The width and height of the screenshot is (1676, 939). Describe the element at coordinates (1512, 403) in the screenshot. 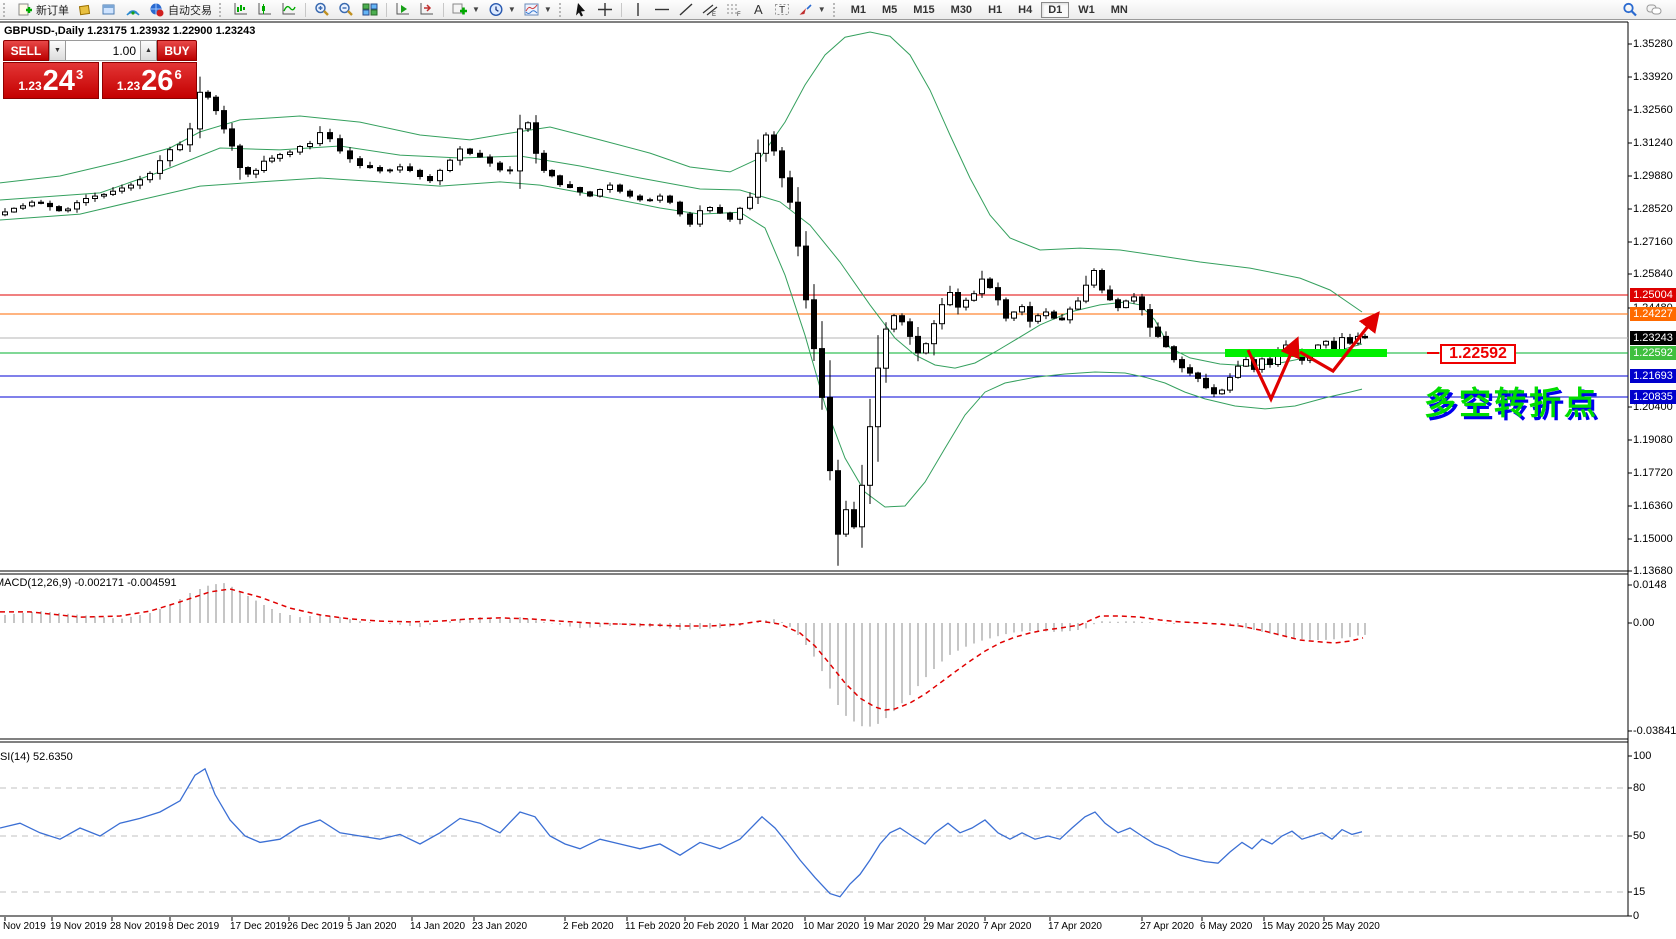

I see `turning-point-annotation: 多空转折点` at that location.